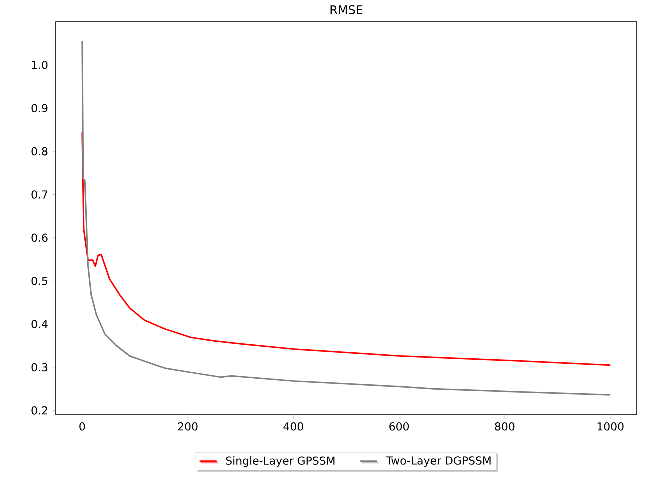 The width and height of the screenshot is (658, 483). Describe the element at coordinates (40, 367) in the screenshot. I see `y-tick-label: 0.3` at that location.